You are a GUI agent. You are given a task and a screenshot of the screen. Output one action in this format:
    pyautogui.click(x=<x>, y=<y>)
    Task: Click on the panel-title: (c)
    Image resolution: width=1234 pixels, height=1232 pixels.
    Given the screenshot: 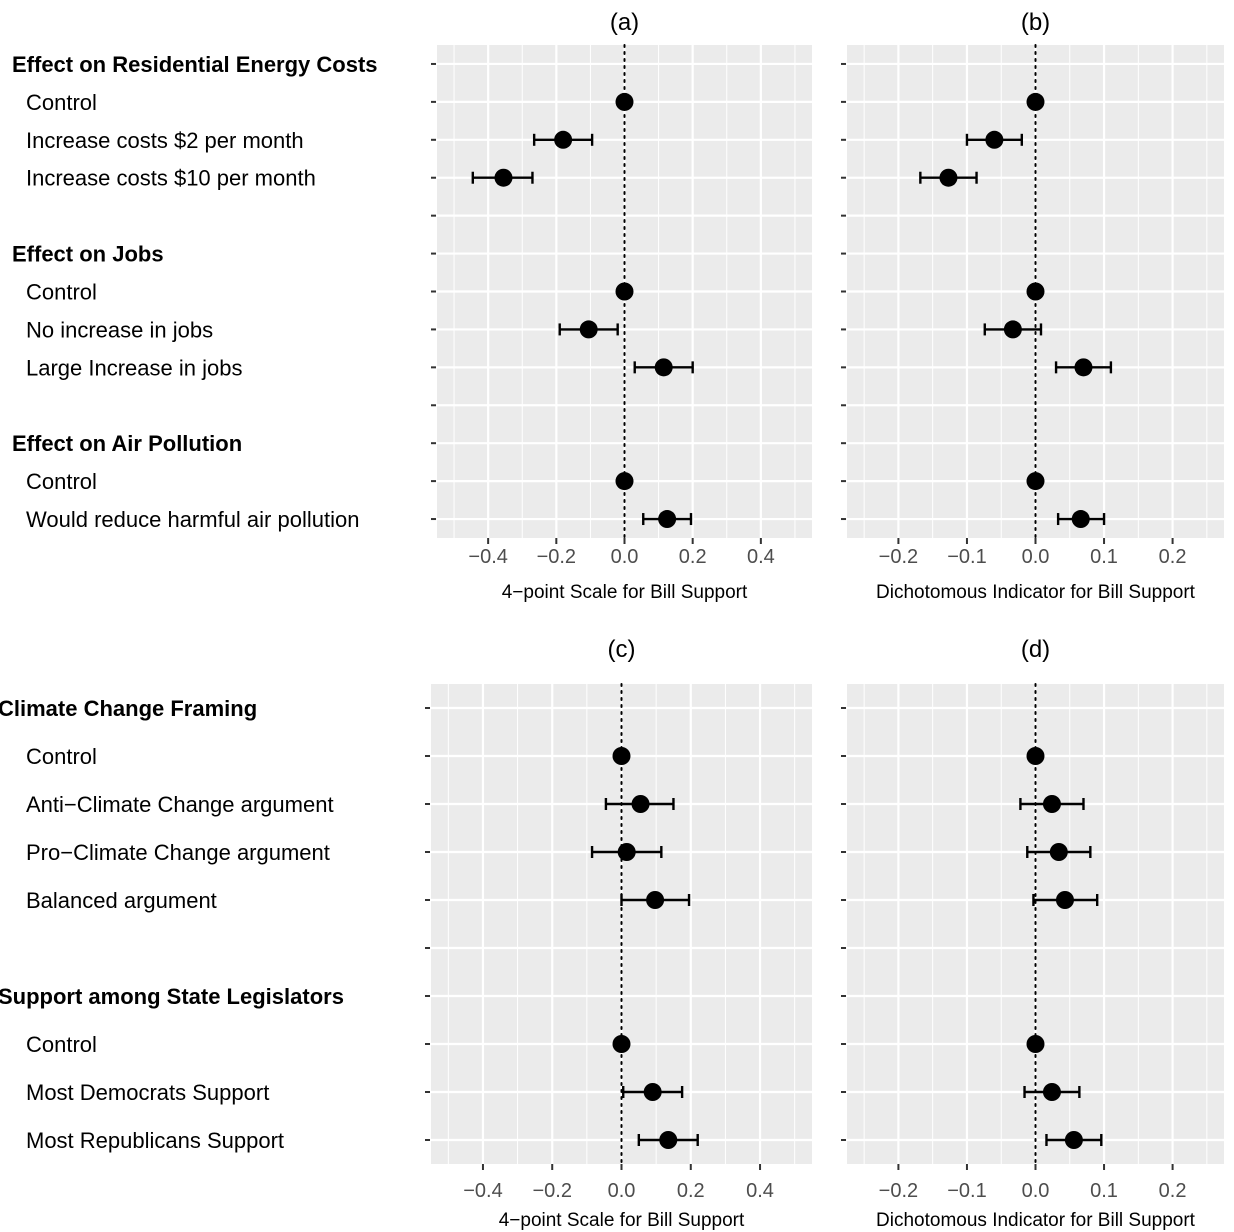 What is the action you would take?
    pyautogui.click(x=622, y=649)
    